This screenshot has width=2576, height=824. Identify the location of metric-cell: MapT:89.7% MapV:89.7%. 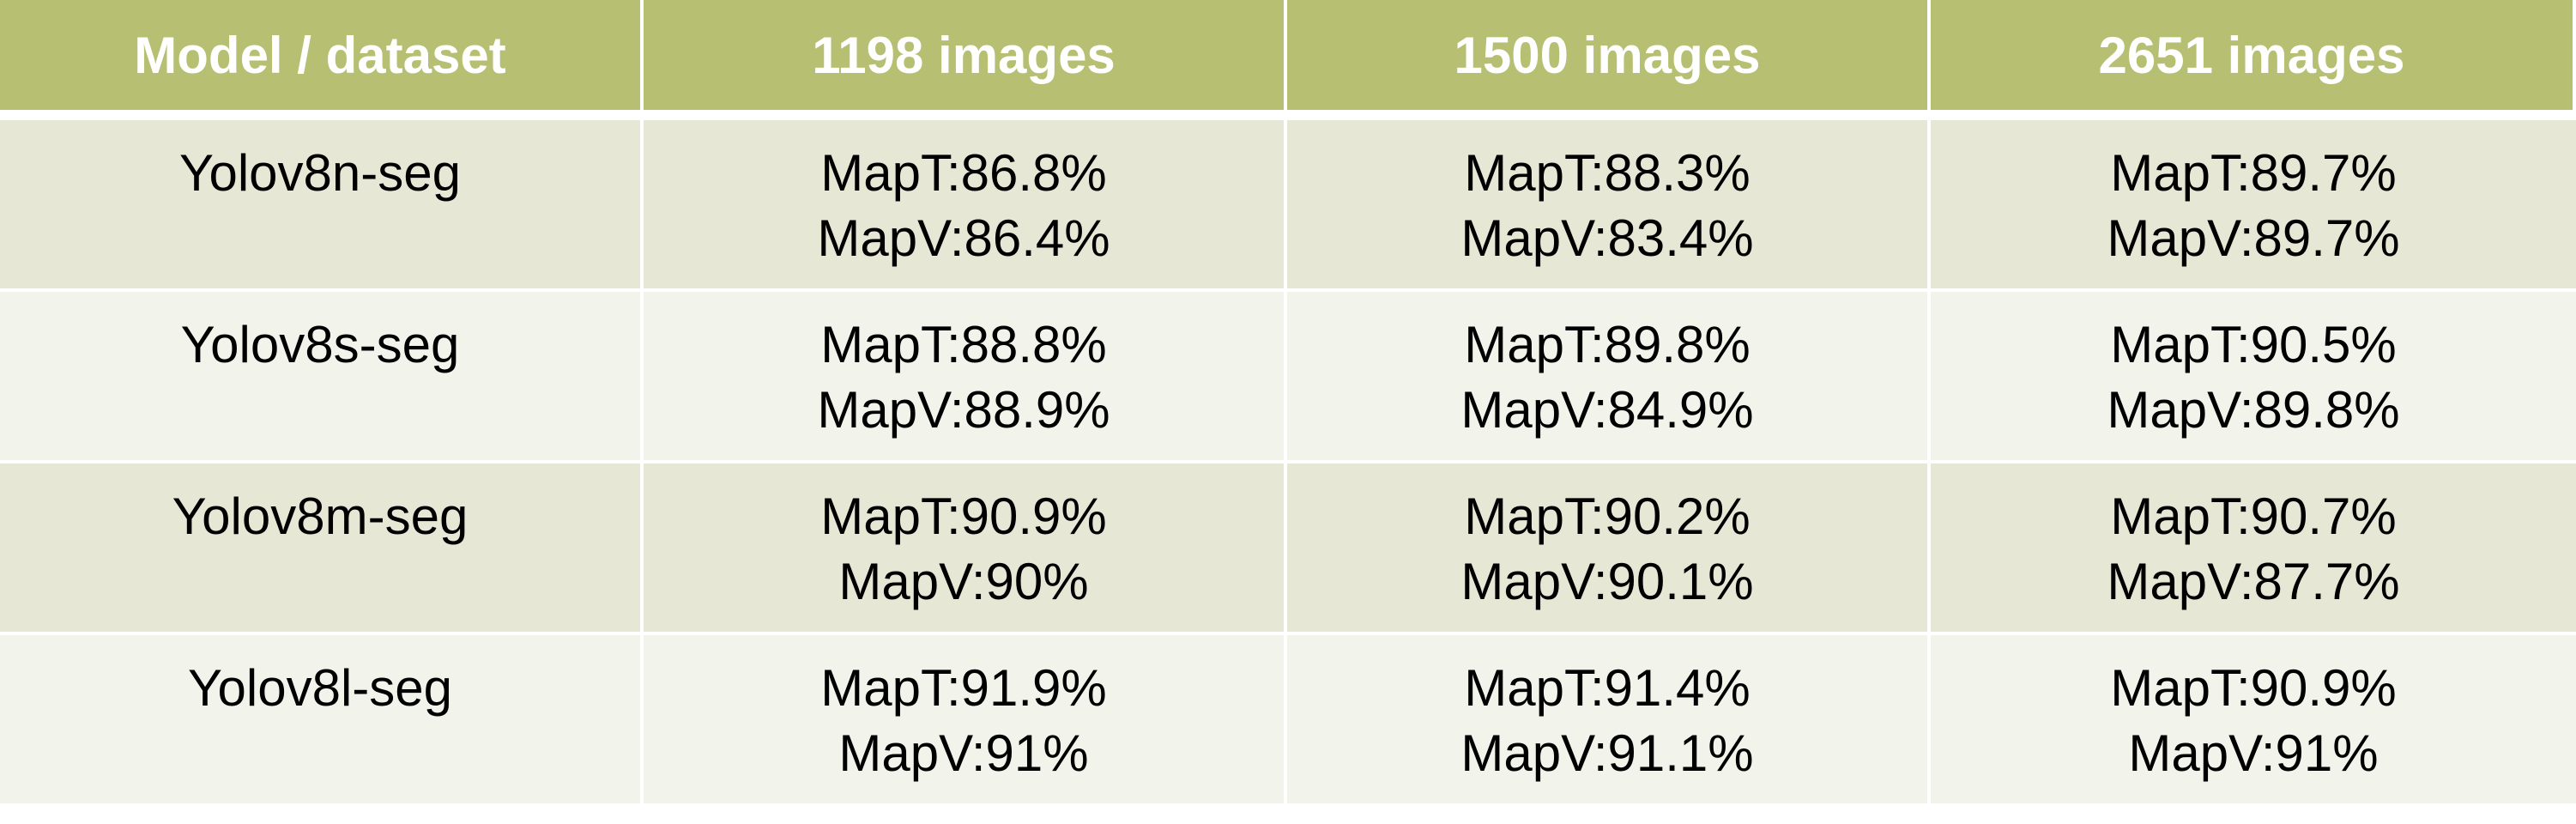
(2253, 206).